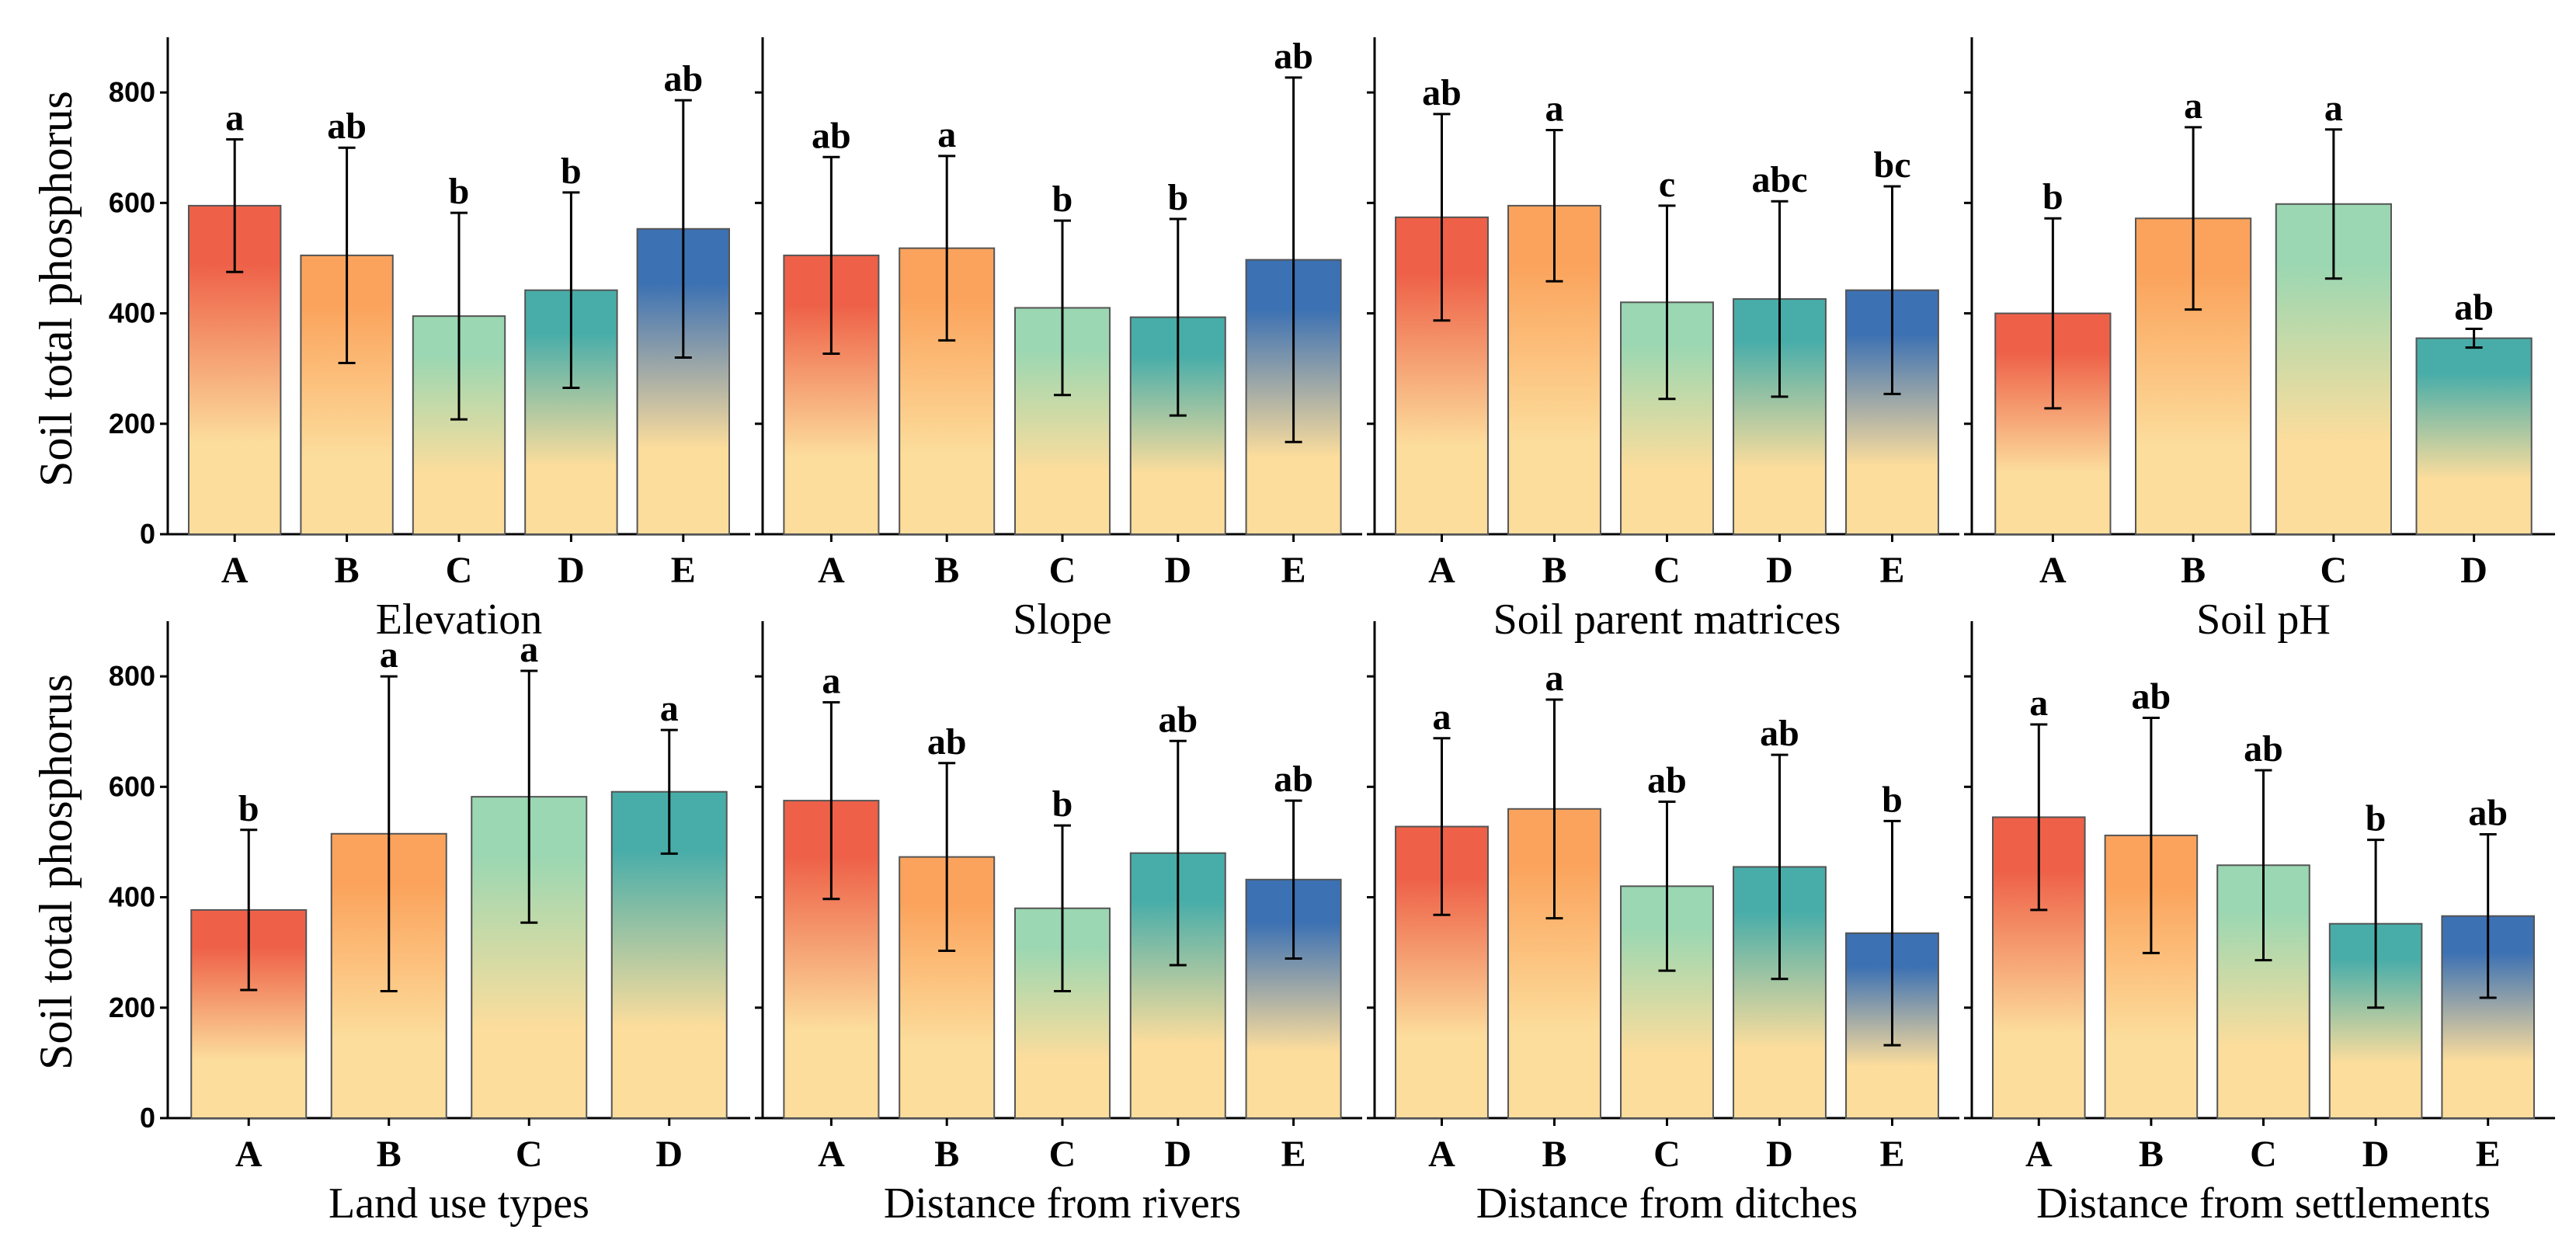 This screenshot has width=2576, height=1247. What do you see at coordinates (2259, 340) in the screenshot?
I see `panel-4: b Aa Ba Cab D Soil pH` at bounding box center [2259, 340].